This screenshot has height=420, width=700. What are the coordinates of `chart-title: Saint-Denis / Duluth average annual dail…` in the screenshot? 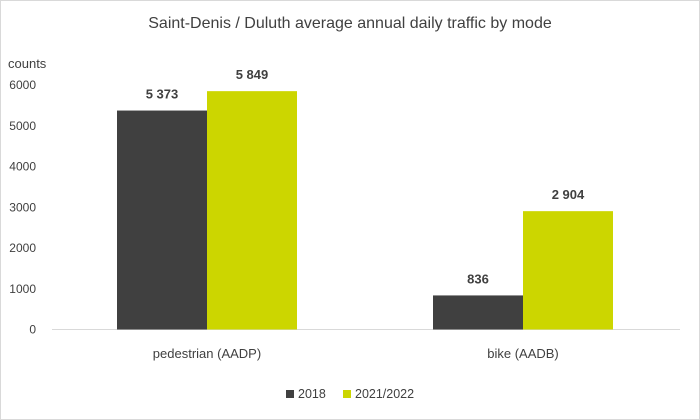 It's located at (350, 23).